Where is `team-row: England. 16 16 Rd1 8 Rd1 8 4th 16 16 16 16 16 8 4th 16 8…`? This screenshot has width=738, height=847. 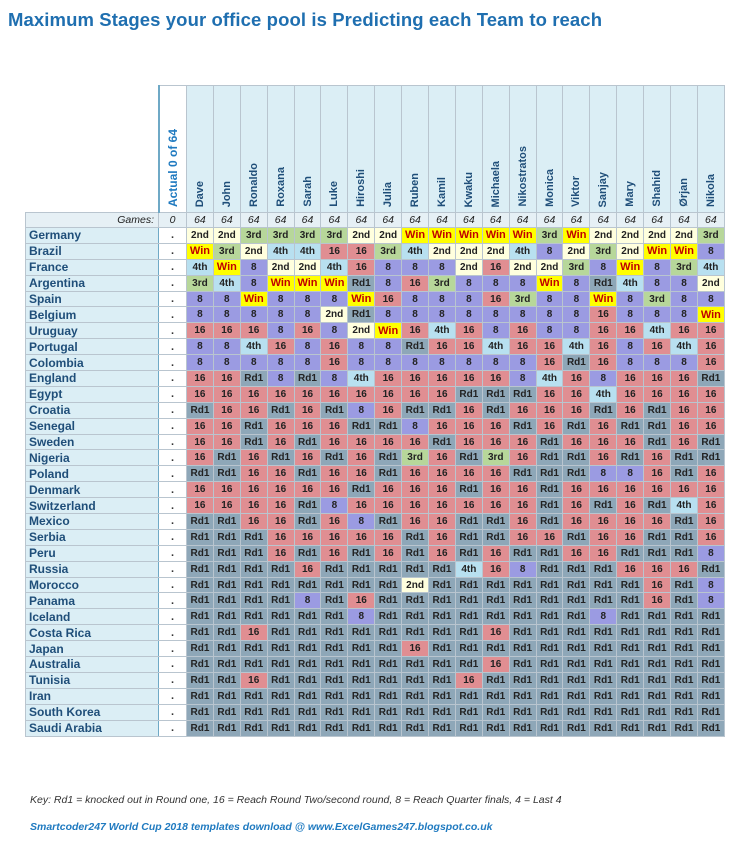 team-row: England. 16 16 Rd1 8 Rd1 8 4th 16 16 16 16 16 8 4th 16 8… is located at coordinates (375, 378).